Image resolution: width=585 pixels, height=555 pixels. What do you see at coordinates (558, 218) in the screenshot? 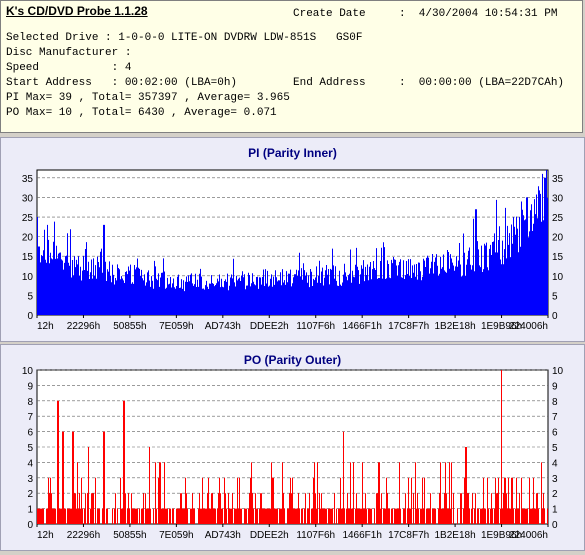
I see `y-tick-label-right: 25` at bounding box center [558, 218].